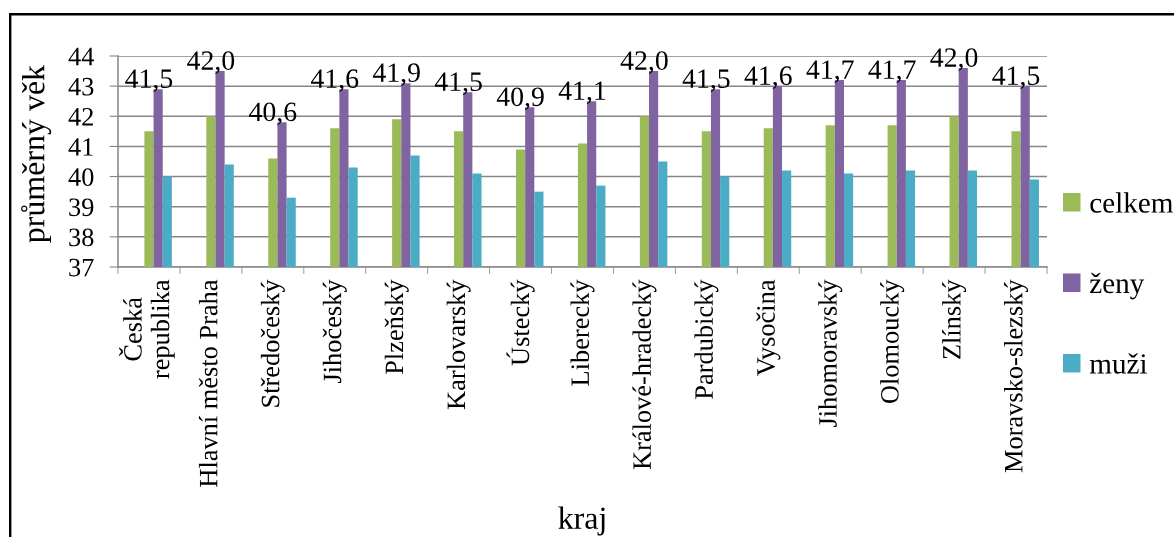  Describe the element at coordinates (81, 267) in the screenshot. I see `y-tick-label: 37` at that location.